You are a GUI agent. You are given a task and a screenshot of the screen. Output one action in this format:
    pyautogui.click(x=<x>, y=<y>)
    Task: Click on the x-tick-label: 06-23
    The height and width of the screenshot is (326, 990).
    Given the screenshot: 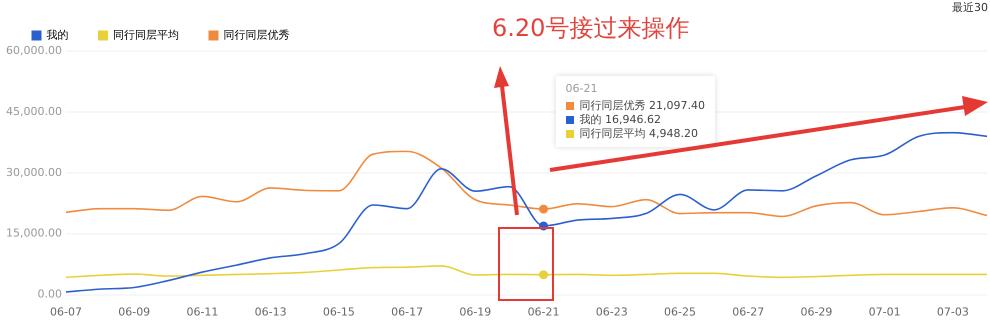 What is the action you would take?
    pyautogui.click(x=612, y=311)
    